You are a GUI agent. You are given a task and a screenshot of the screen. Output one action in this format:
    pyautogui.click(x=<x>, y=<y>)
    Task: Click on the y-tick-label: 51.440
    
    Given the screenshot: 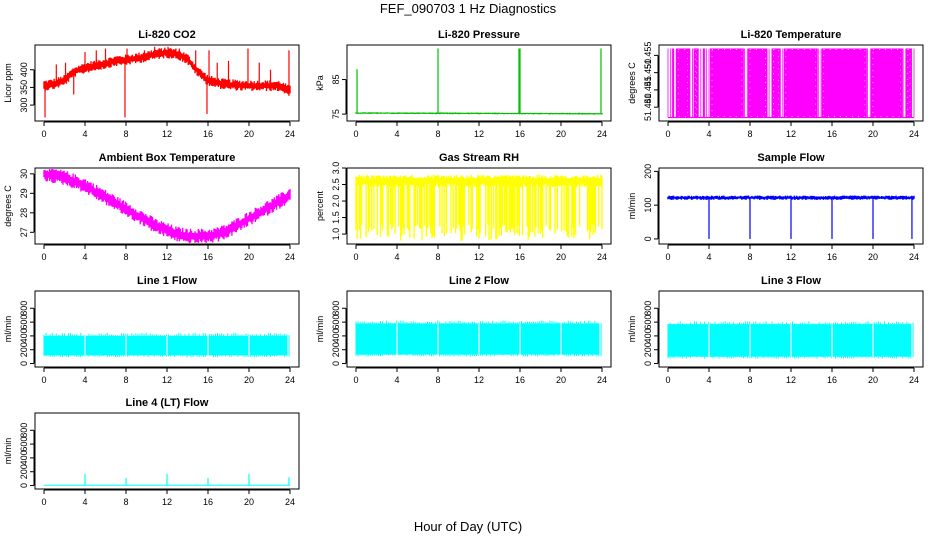 What is the action you would take?
    pyautogui.click(x=648, y=107)
    